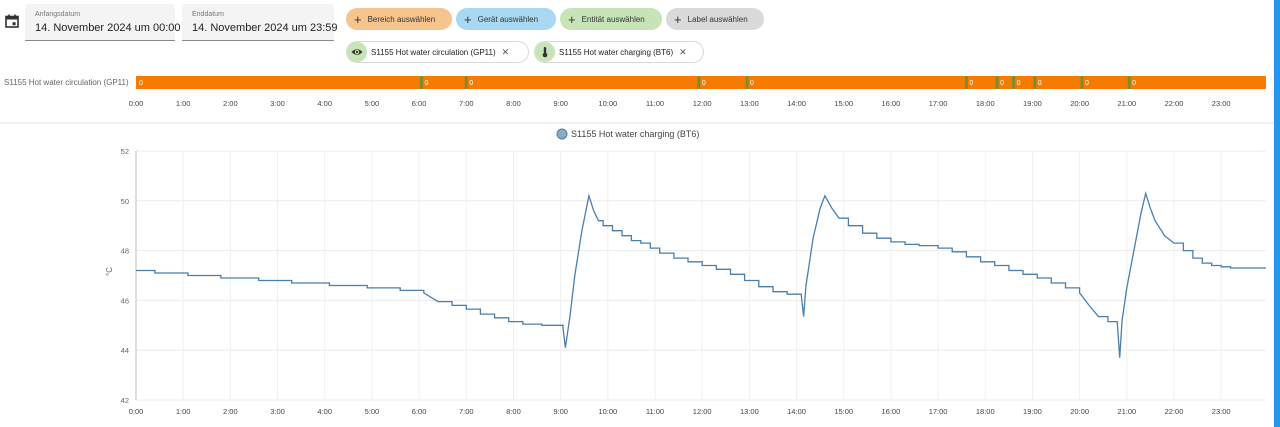 This screenshot has height=427, width=1280. Describe the element at coordinates (230, 103) in the screenshot. I see `timeline-tick-label: 2:00` at that location.